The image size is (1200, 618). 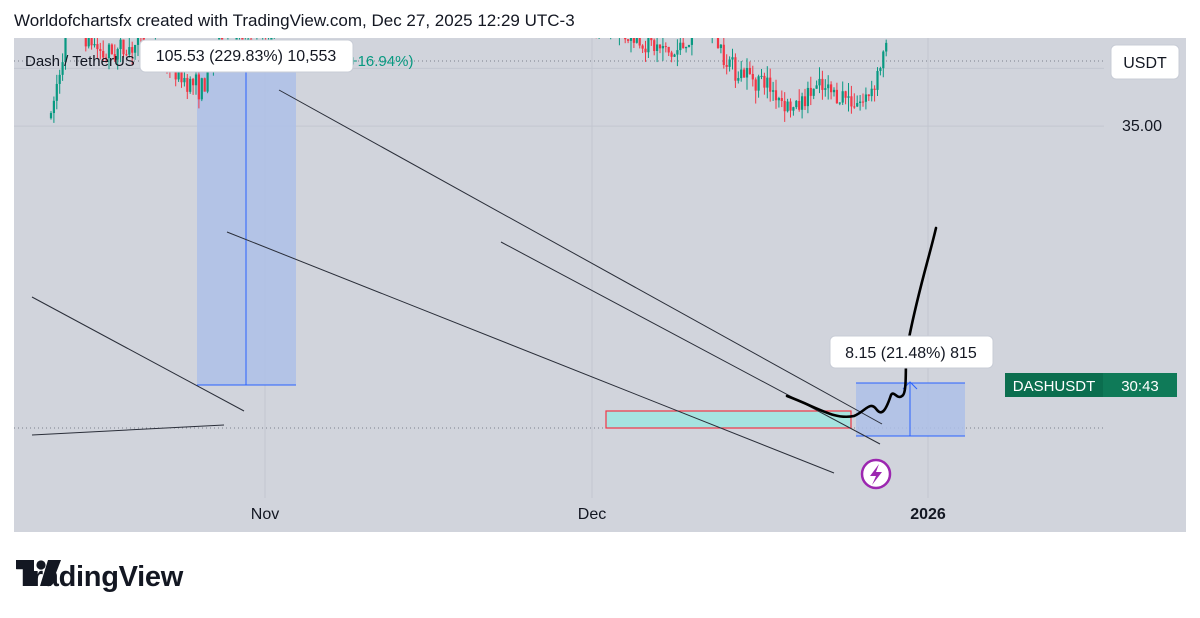 What do you see at coordinates (928, 514) in the screenshot?
I see `time-tick-label: 2026` at bounding box center [928, 514].